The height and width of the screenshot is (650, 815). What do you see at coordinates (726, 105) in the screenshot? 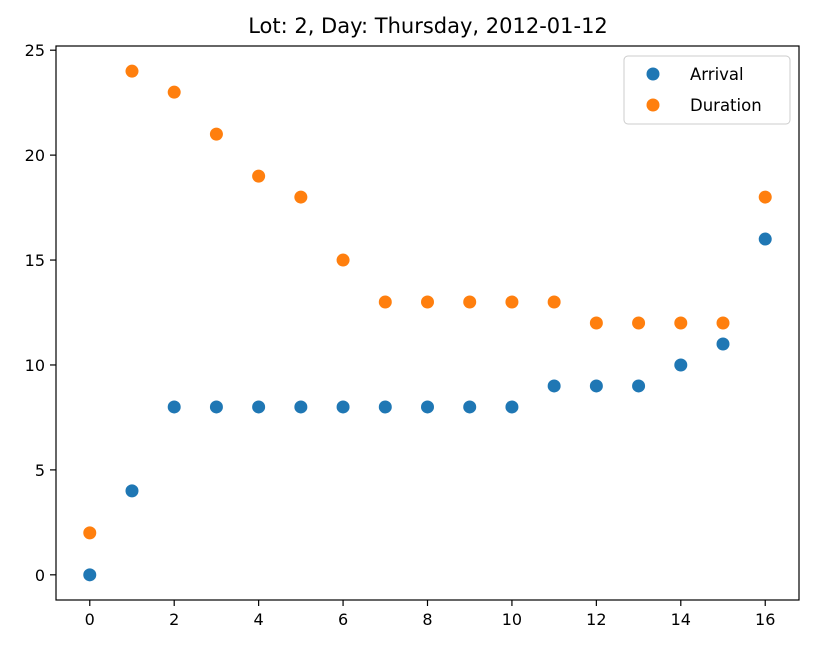
I see `legend-label-duration: Duration` at bounding box center [726, 105].